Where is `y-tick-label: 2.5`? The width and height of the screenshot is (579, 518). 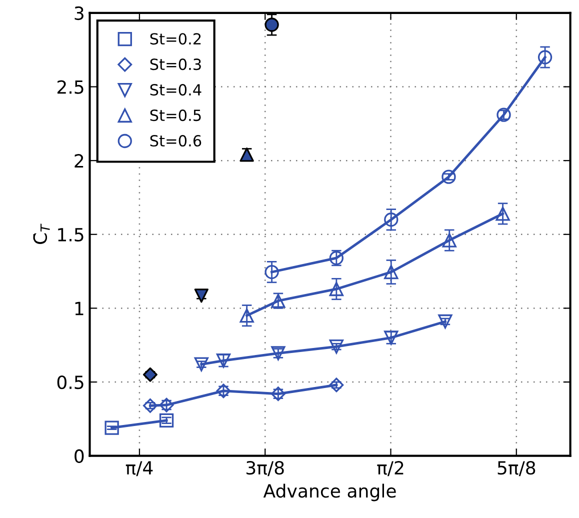
y-tick-label: 2.5 is located at coordinates (70, 87).